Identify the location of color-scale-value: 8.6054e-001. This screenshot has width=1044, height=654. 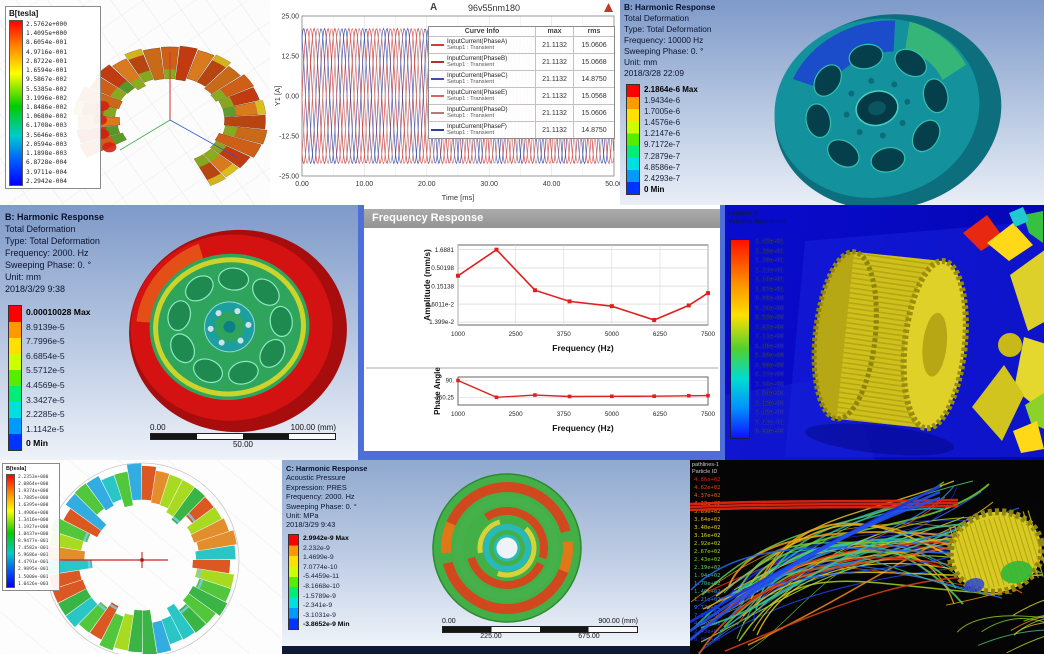
(46, 43).